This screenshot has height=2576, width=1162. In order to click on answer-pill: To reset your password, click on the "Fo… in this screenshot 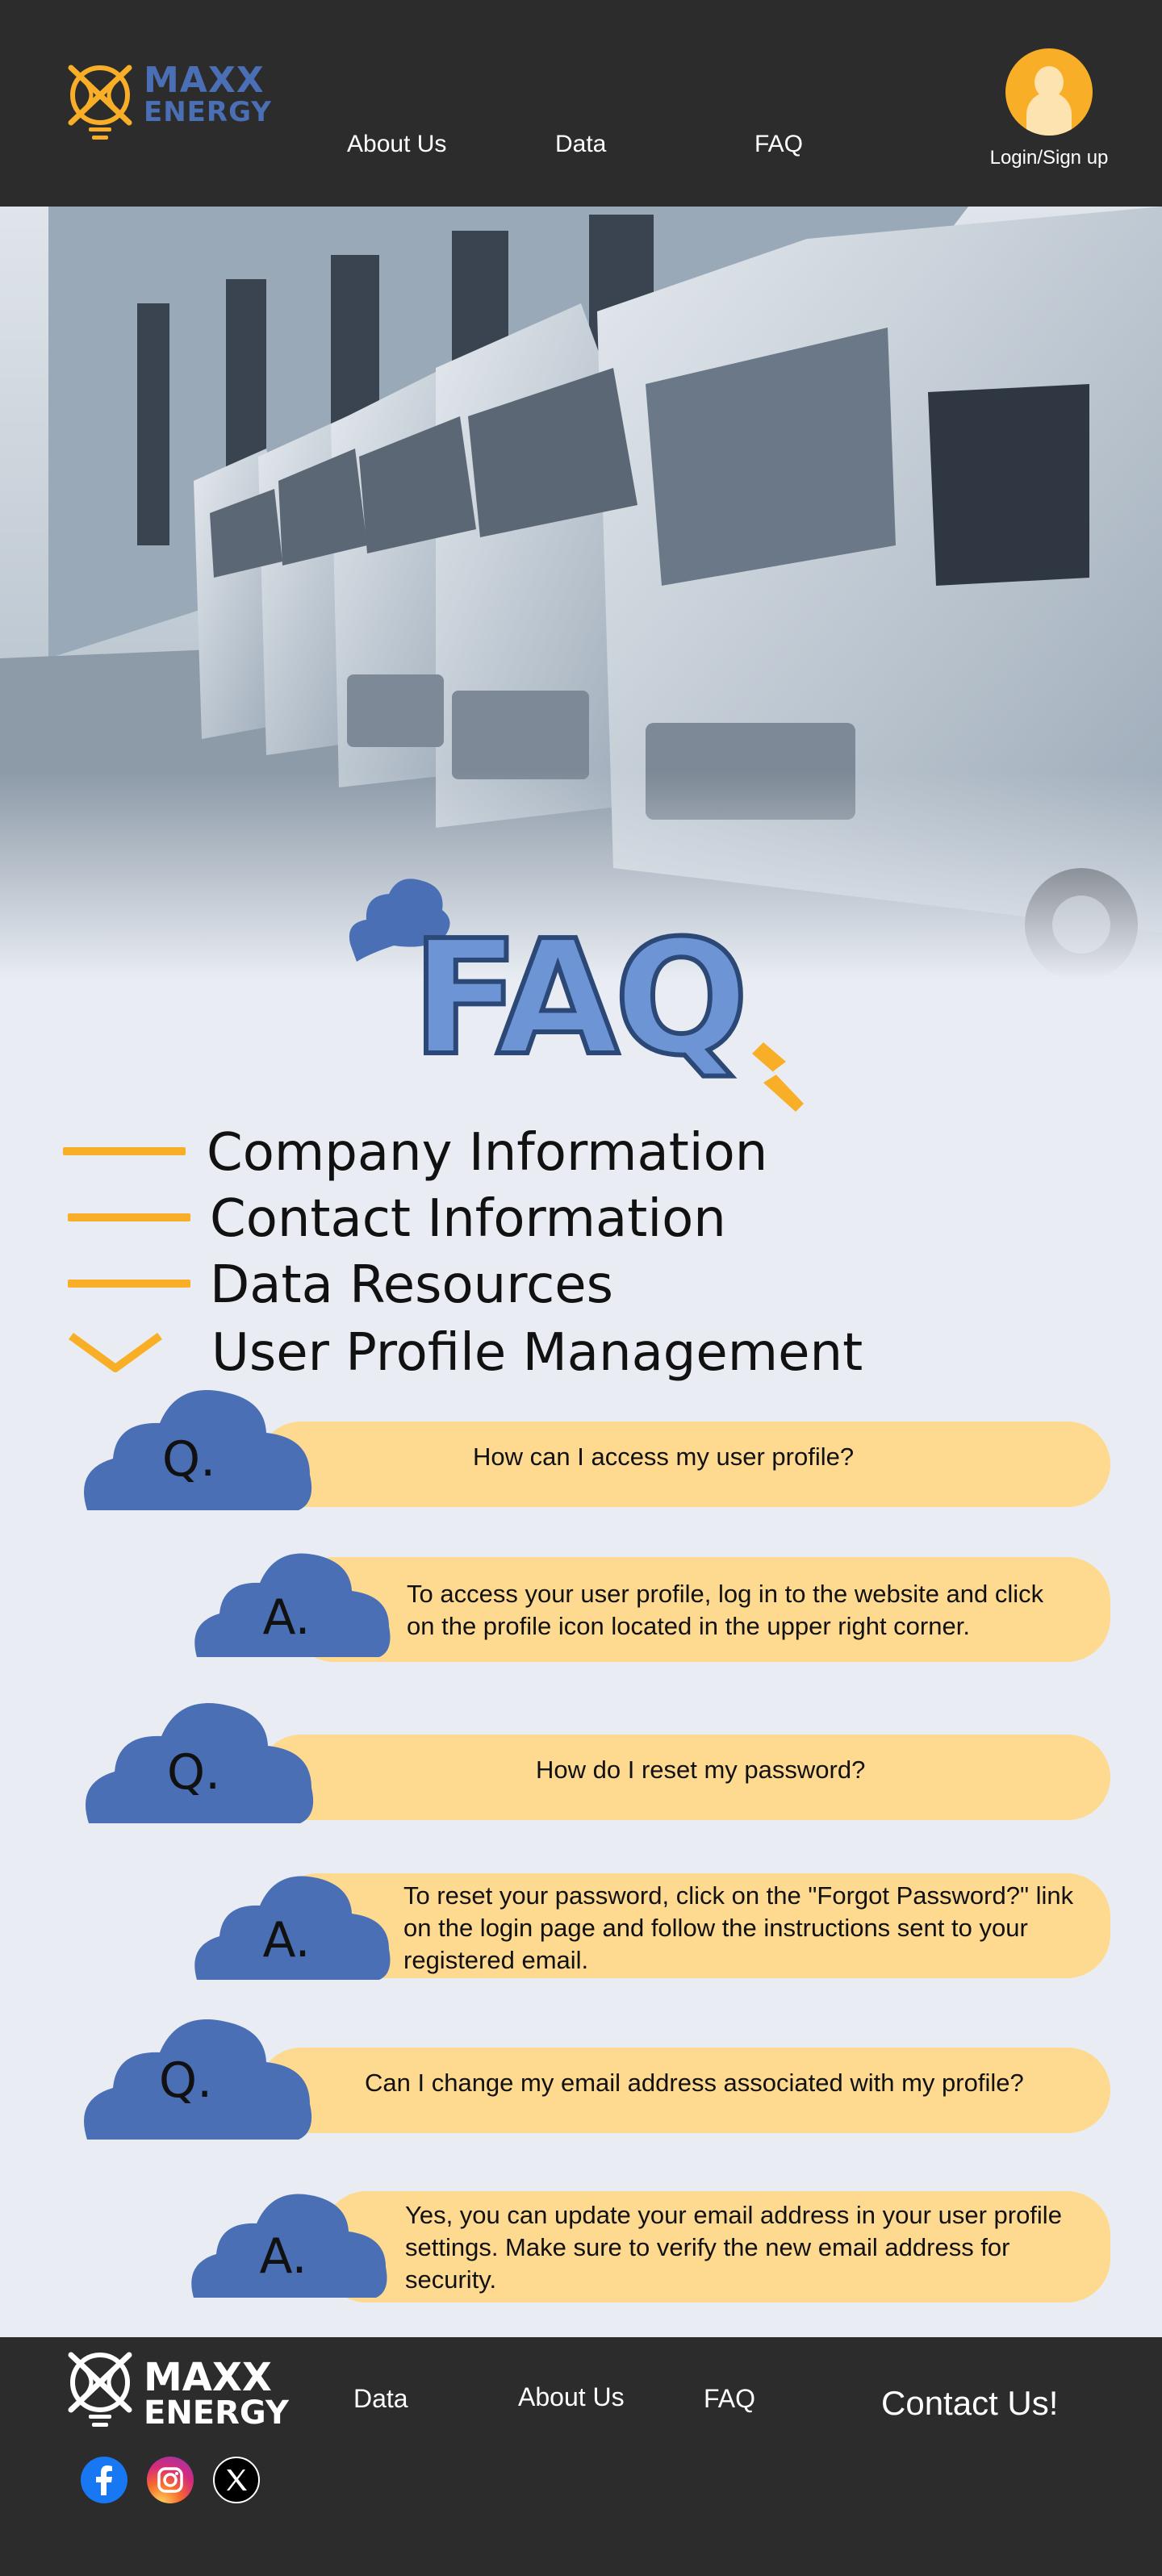, I will do `click(692, 1926)`.